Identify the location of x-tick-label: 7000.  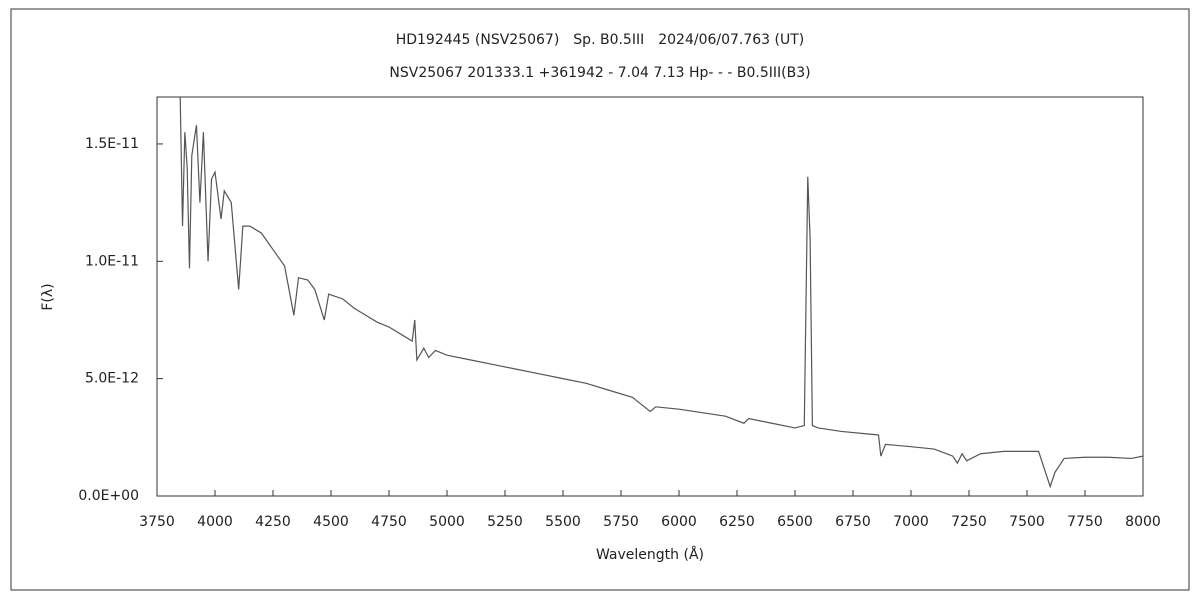
(911, 522).